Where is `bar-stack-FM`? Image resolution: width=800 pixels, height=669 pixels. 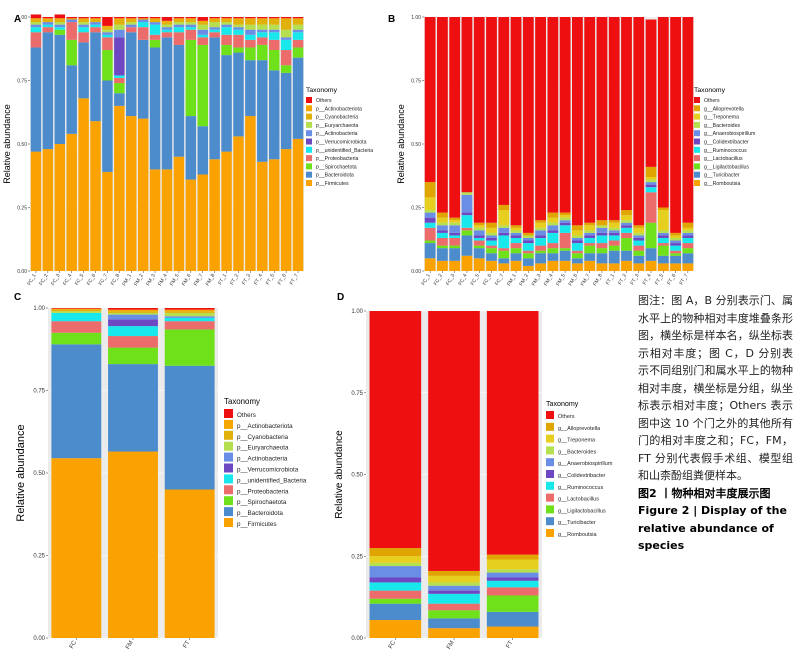
bar-stack-FM is located at coordinates (133, 473).